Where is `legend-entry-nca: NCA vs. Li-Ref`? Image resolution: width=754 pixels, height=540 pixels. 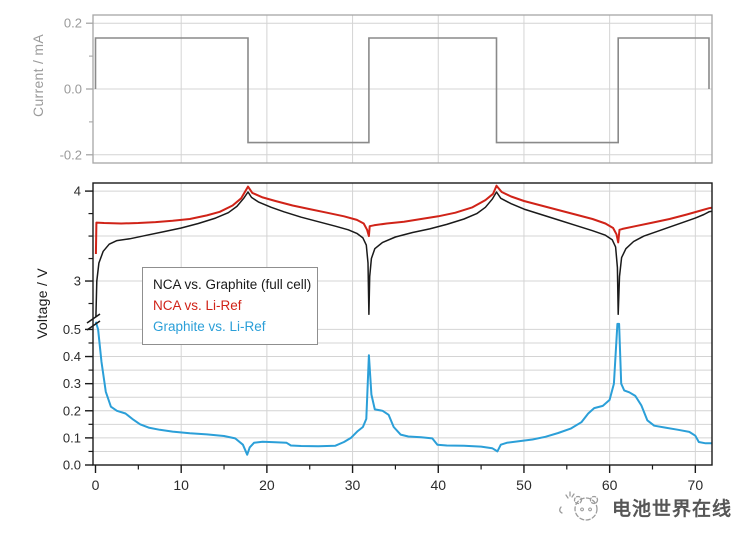
legend-entry-nca: NCA vs. Li-Ref is located at coordinates (197, 305).